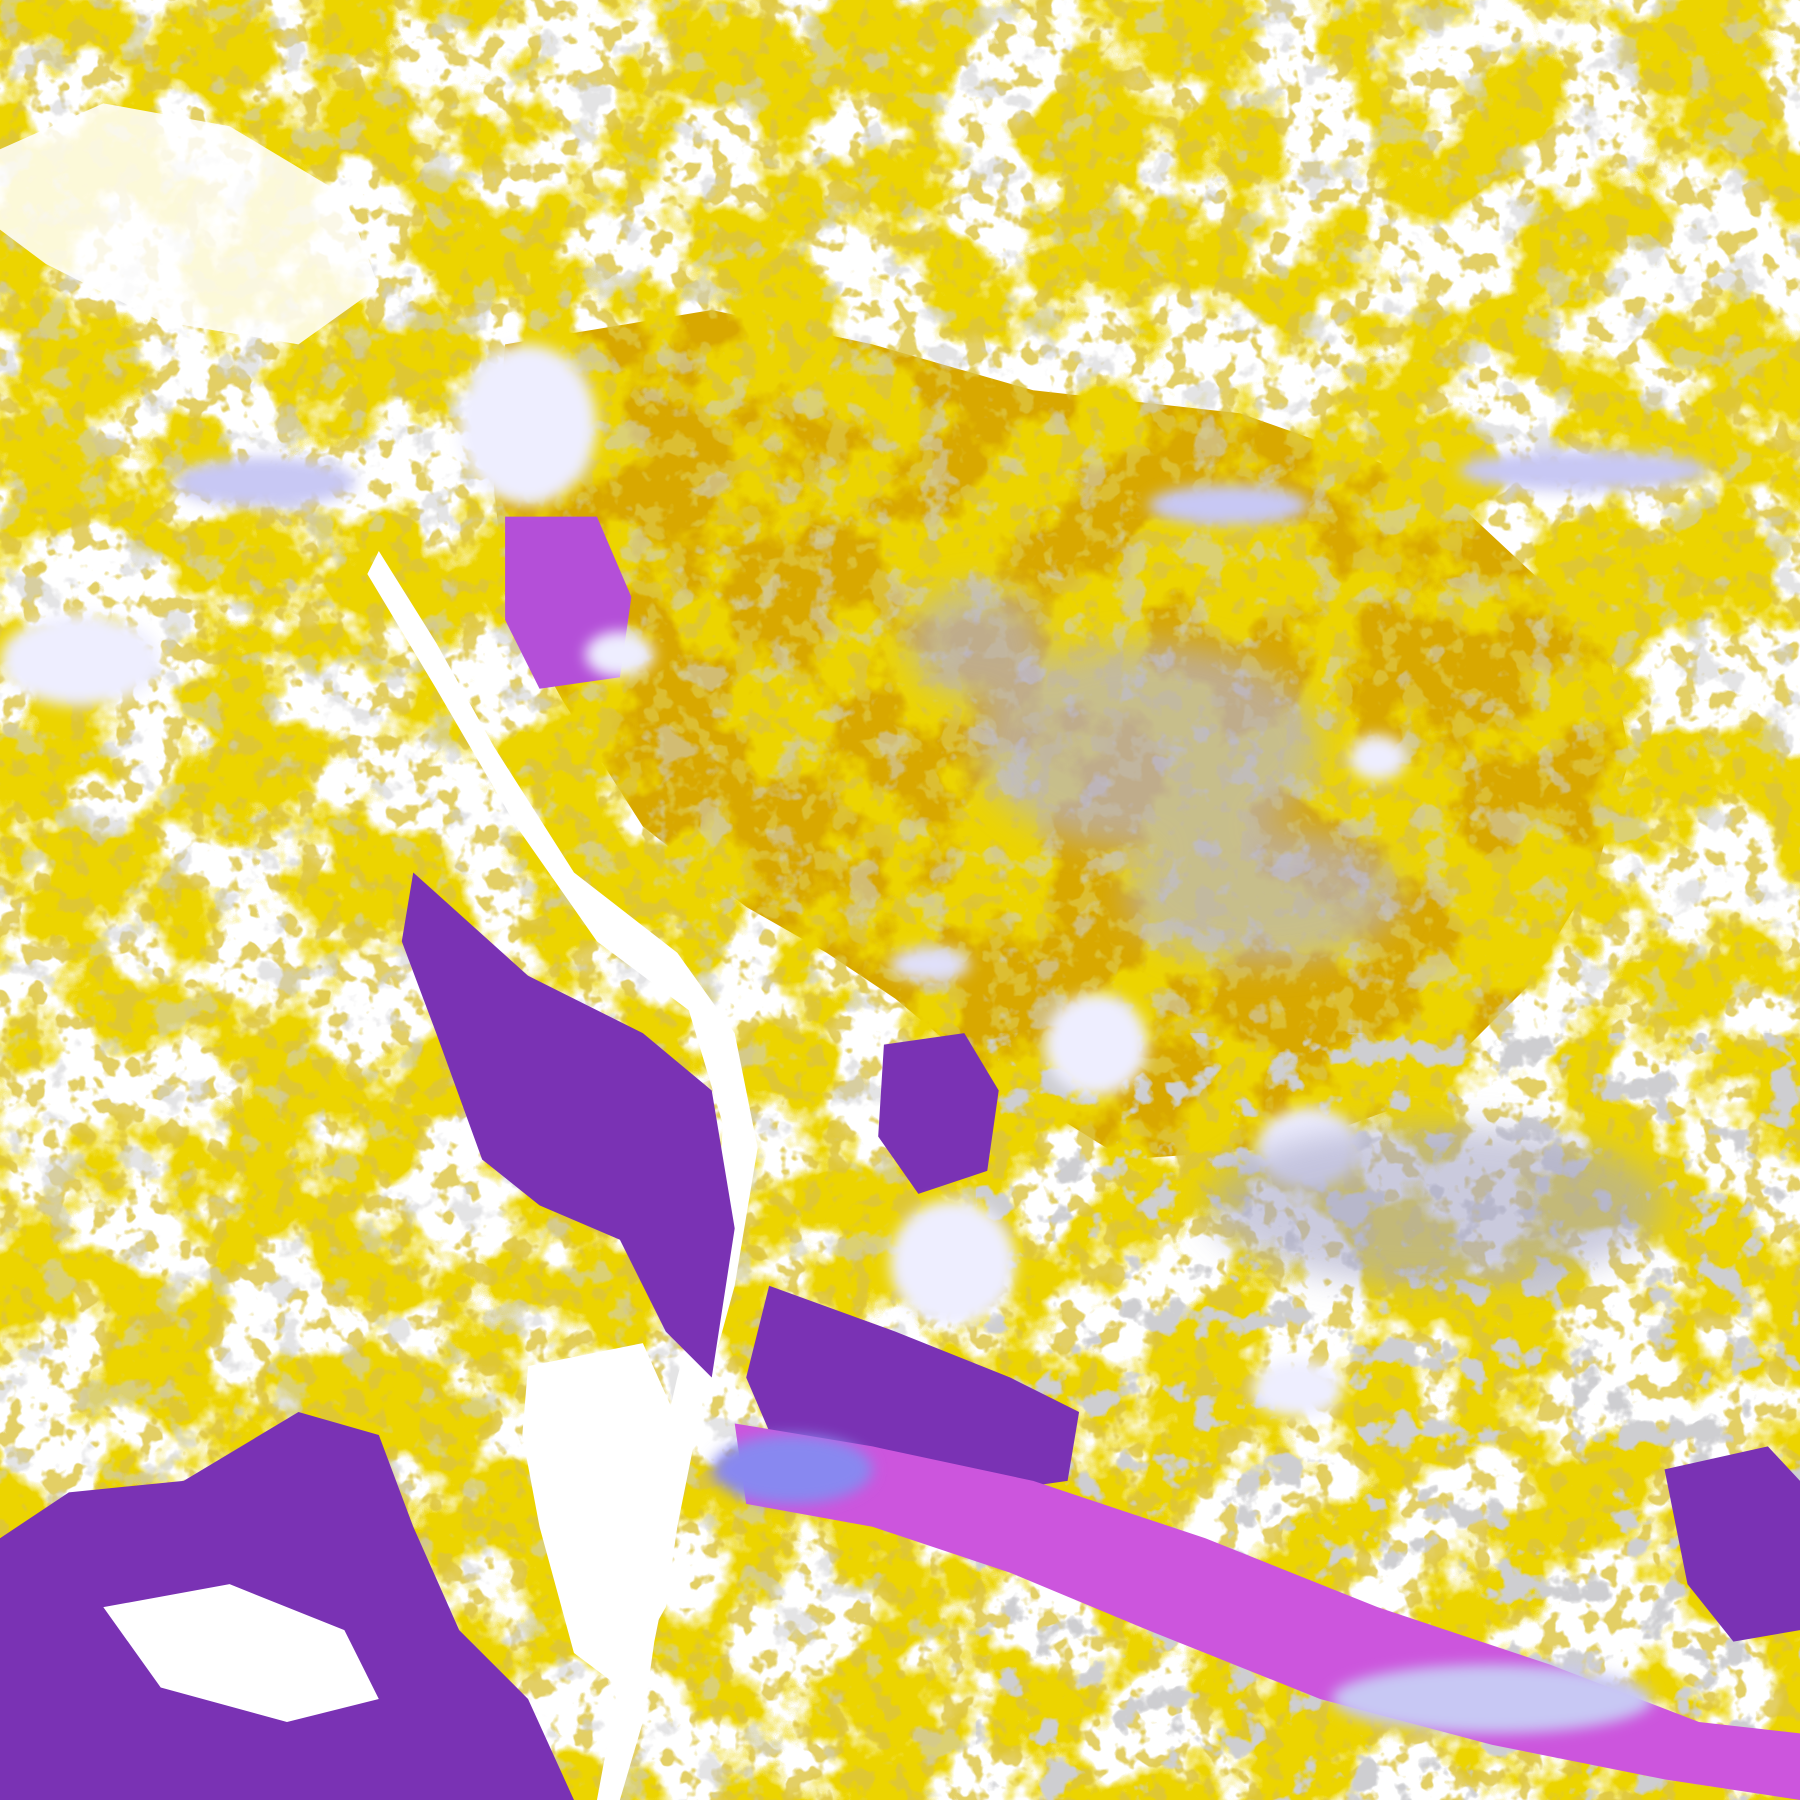 The image size is (1800, 1800). I want to click on clear-gap-southwest, so click(241, 1653).